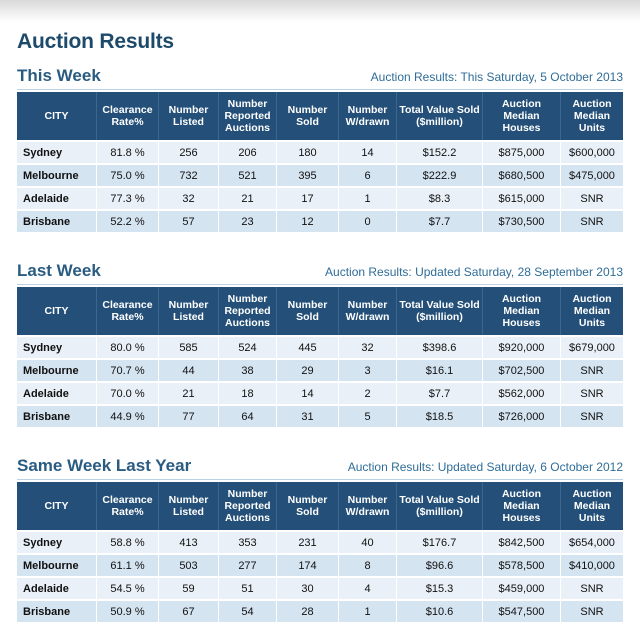  I want to click on cell-number-listed: 32, so click(189, 197).